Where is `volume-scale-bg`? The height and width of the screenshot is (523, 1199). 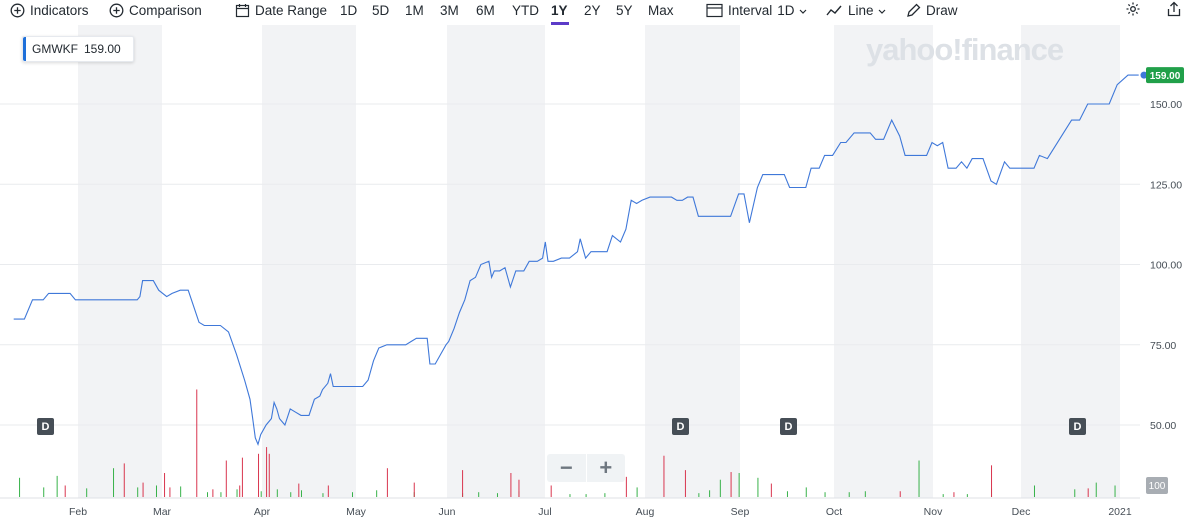 volume-scale-bg is located at coordinates (1157, 485).